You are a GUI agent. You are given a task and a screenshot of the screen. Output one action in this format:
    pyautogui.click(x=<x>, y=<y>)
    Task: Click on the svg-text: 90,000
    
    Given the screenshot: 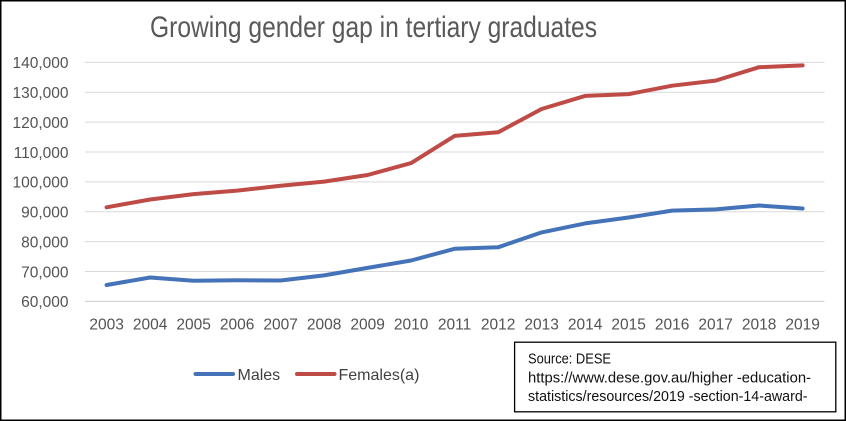 What is the action you would take?
    pyautogui.click(x=45, y=213)
    